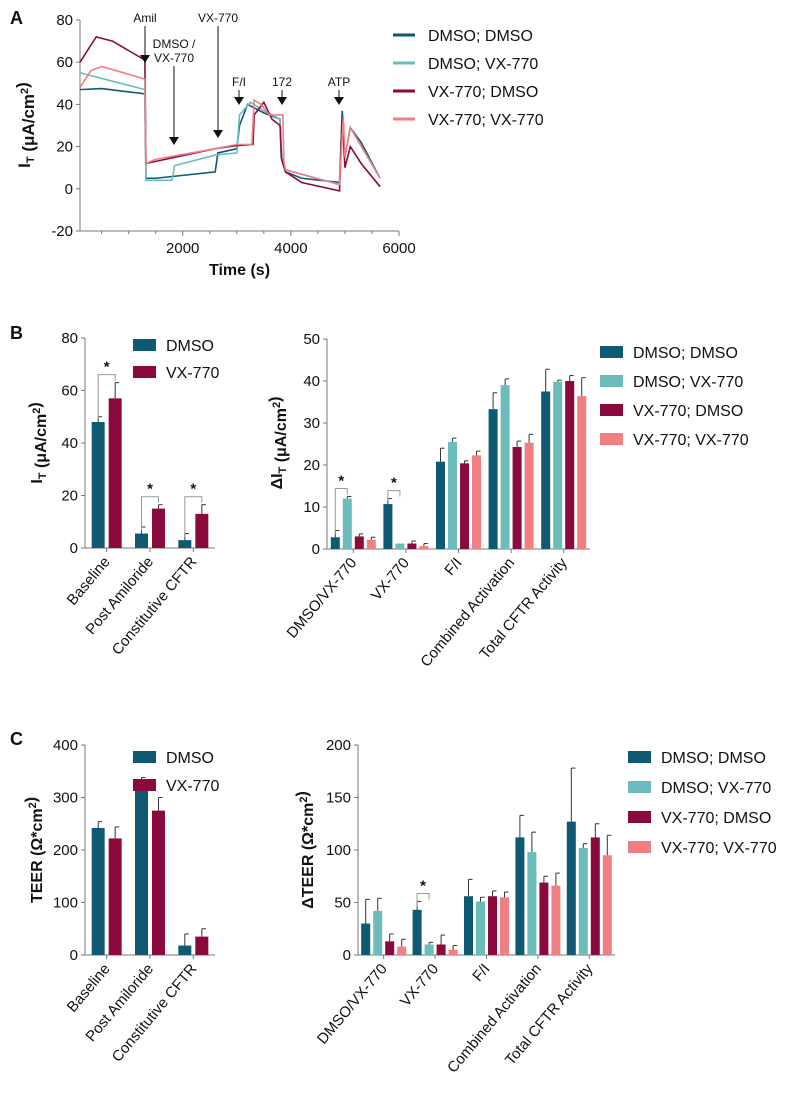  Describe the element at coordinates (283, 469) in the screenshot. I see `subscript: T` at that location.